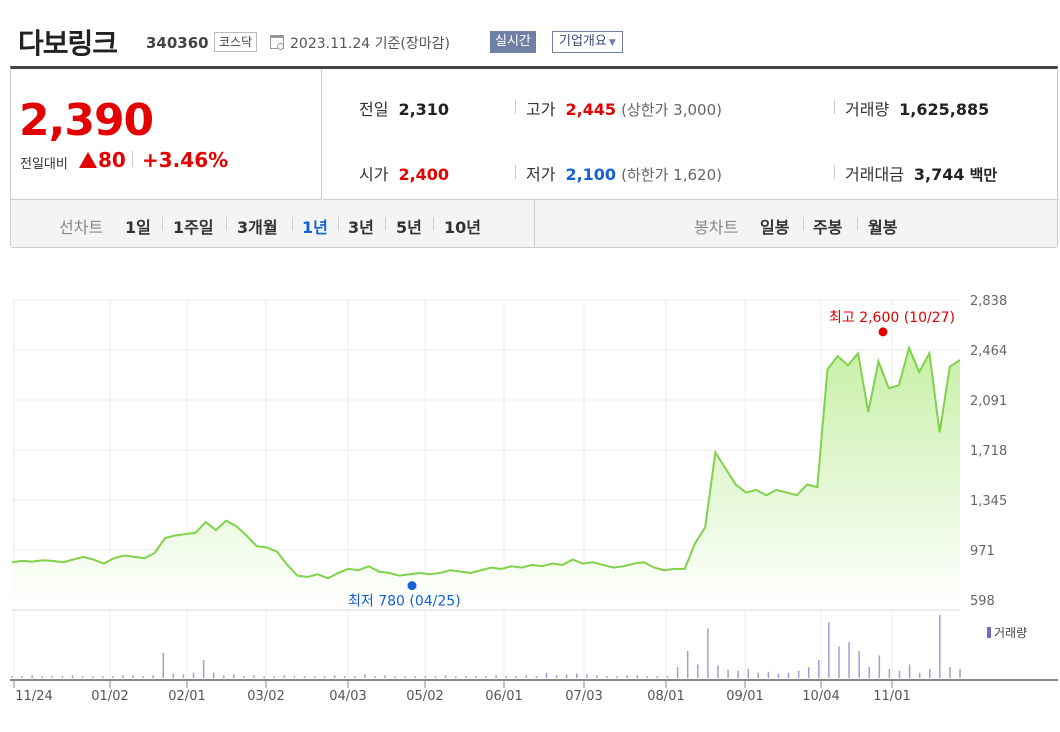  Describe the element at coordinates (591, 109) in the screenshot. I see `stat-value: 2,445` at that location.